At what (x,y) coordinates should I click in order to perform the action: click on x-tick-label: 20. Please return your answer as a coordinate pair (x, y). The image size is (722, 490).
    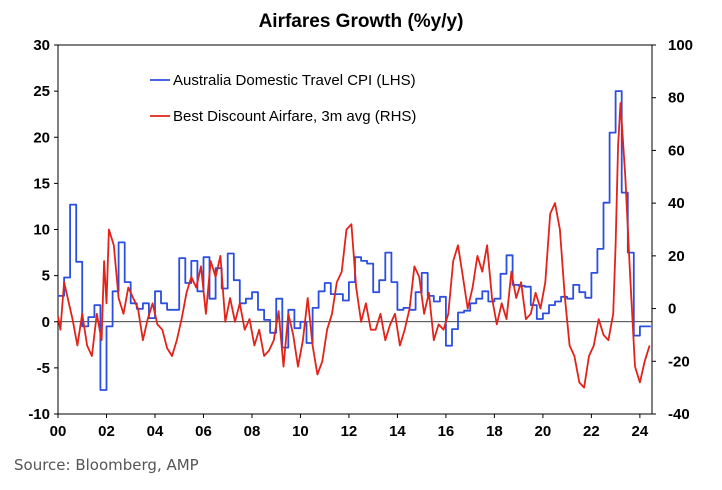
    Looking at the image, I should click on (543, 431).